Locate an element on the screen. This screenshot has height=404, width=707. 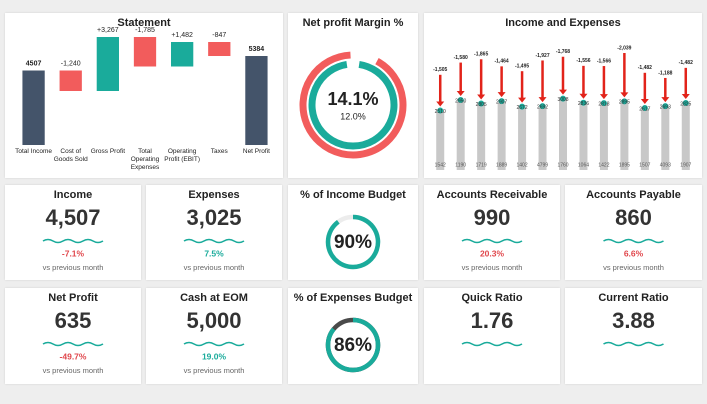
kpi-change: 6.6% is located at coordinates (634, 253).